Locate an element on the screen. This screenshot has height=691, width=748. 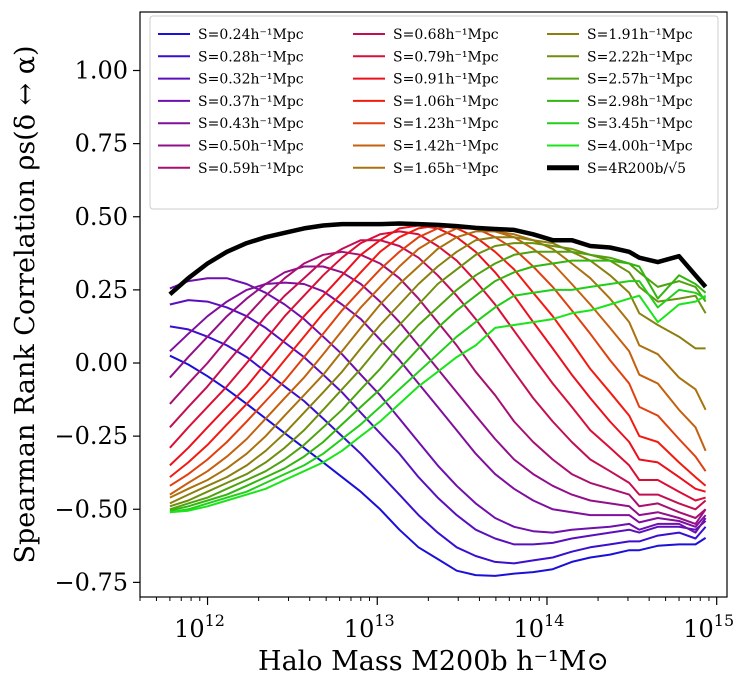
legend-label-s-1-65h-mpc: S=1.65h⁻¹Mpc is located at coordinates (446, 169).